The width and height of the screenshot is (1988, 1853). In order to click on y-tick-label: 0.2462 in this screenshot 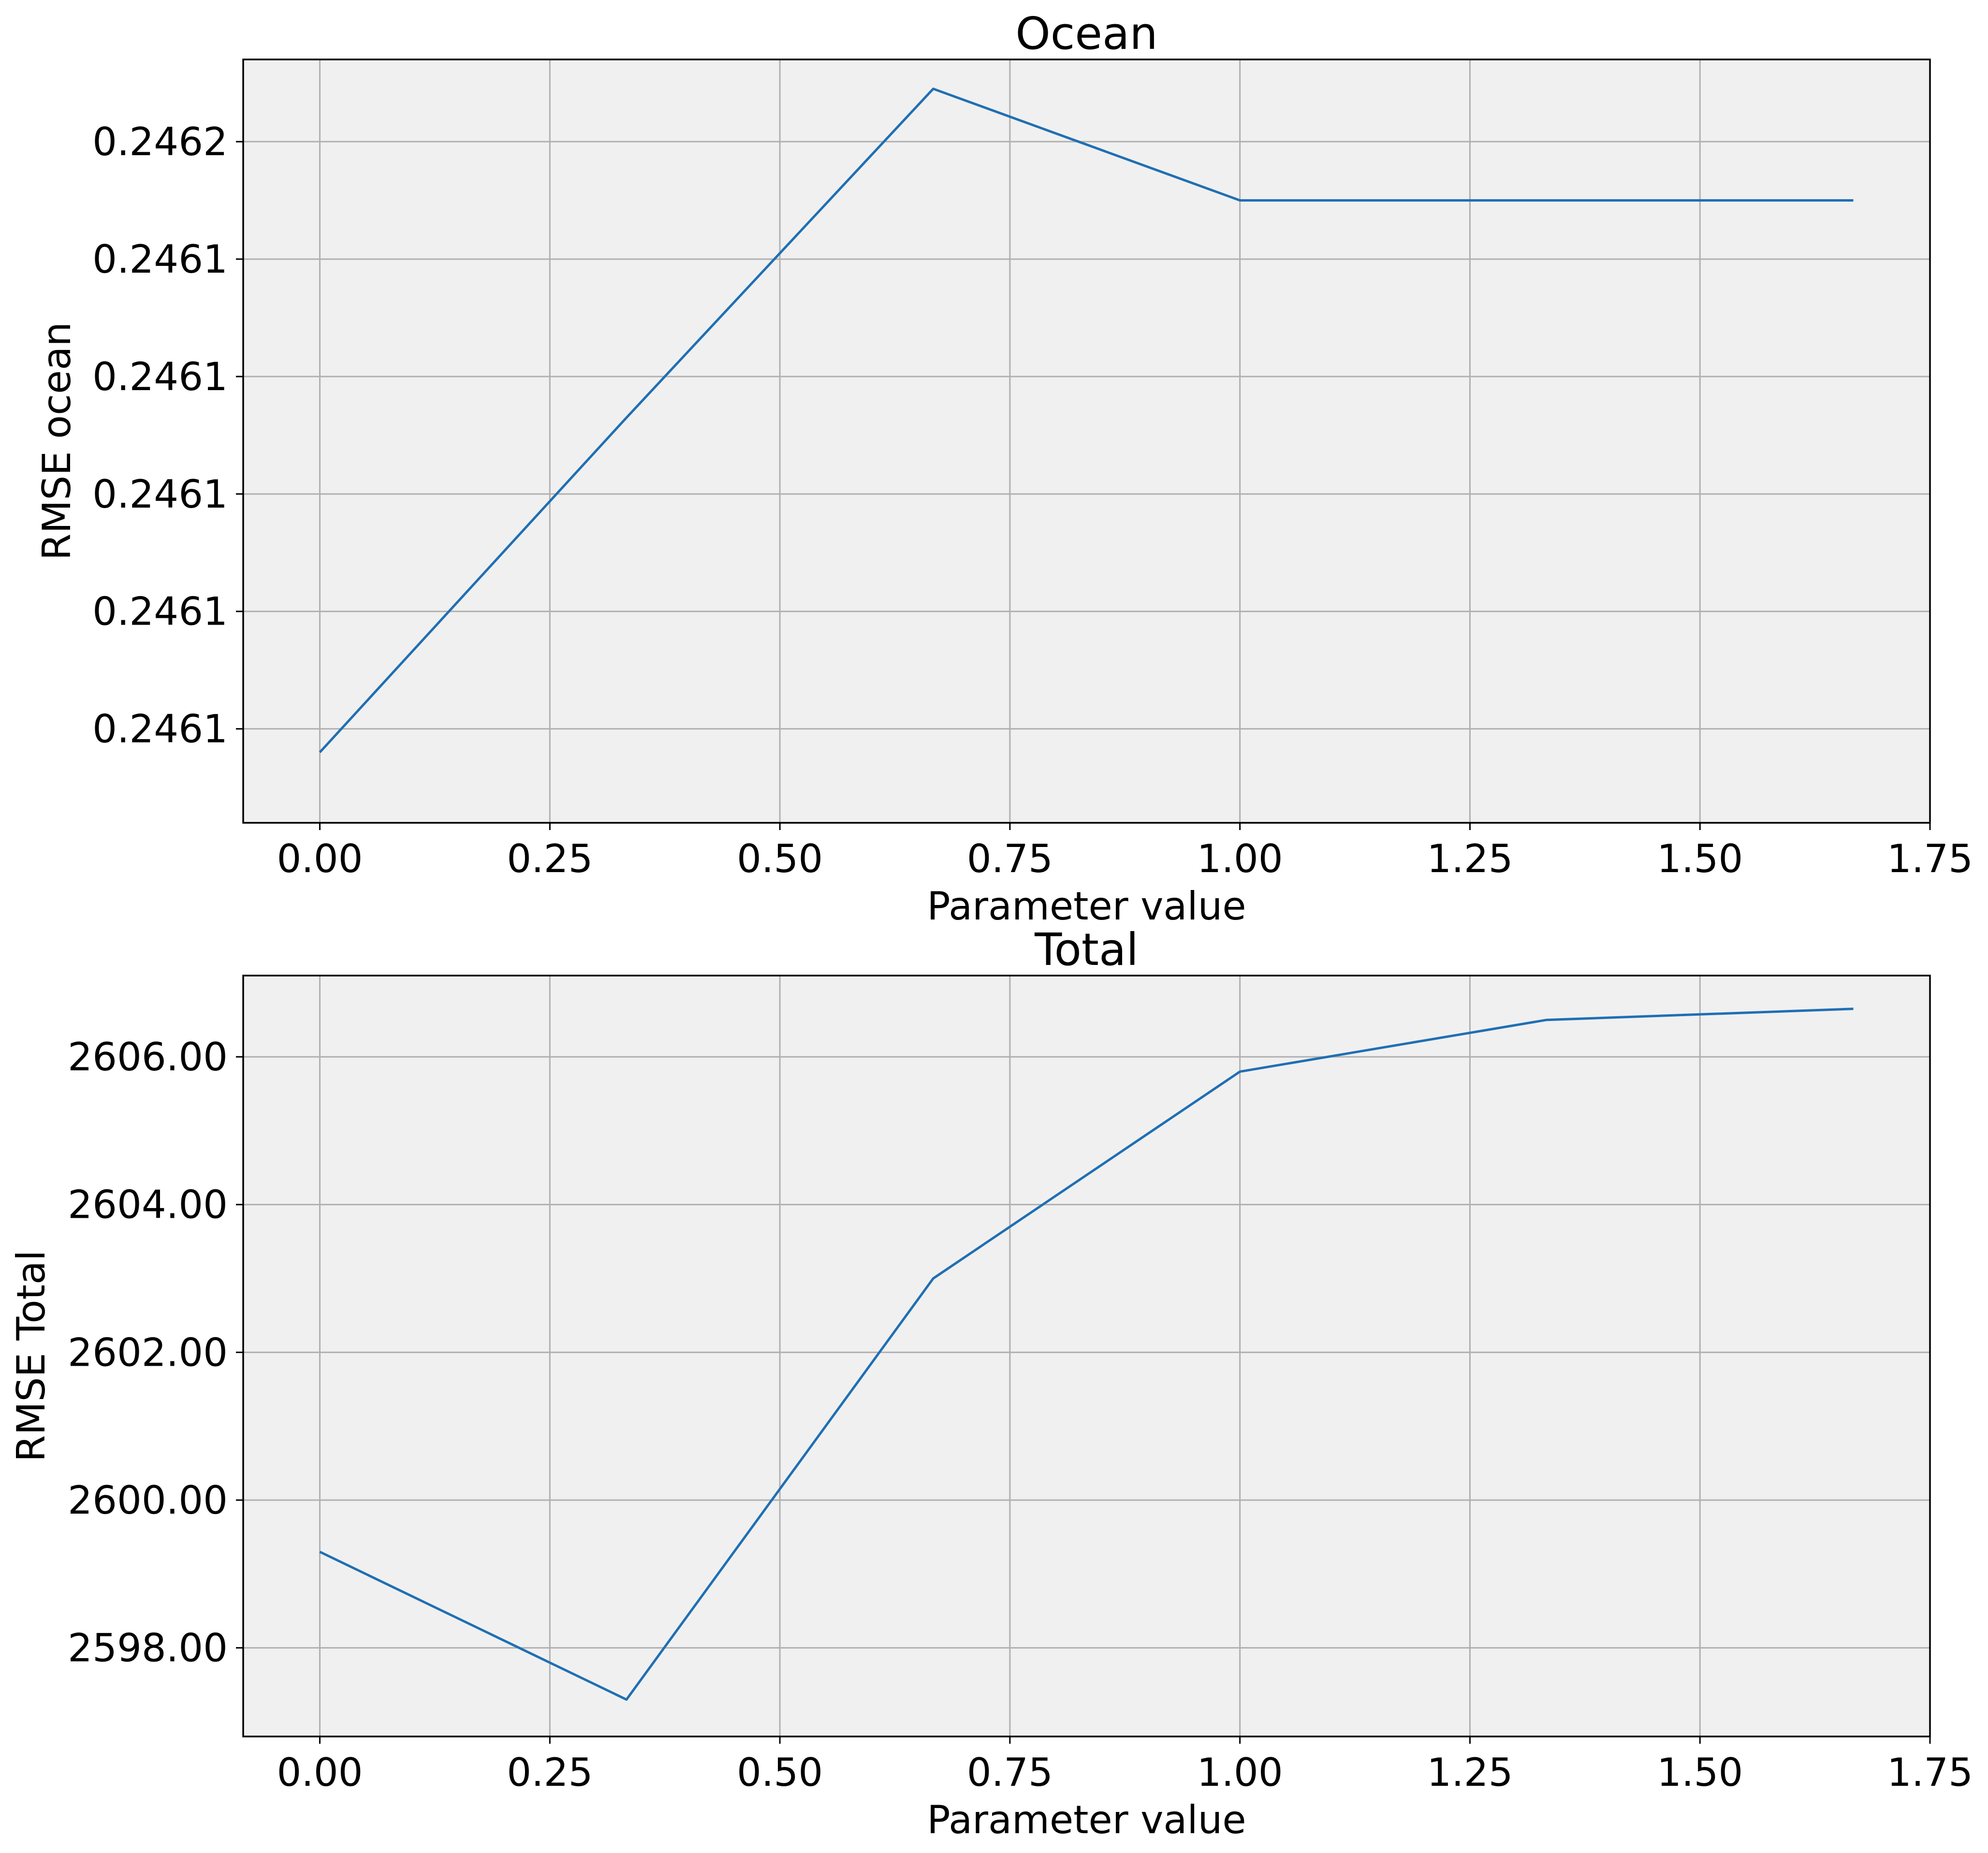, I will do `click(160, 141)`.